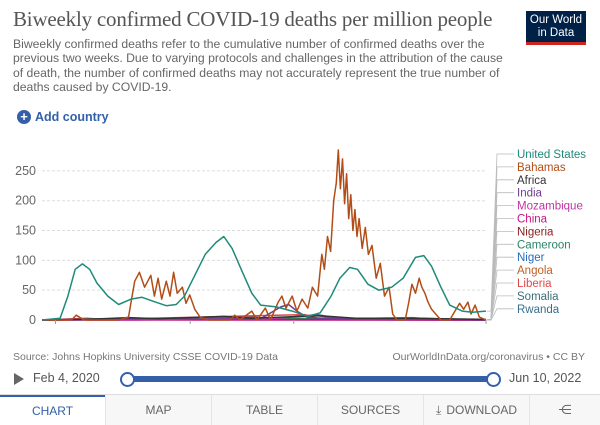 The image size is (600, 425). I want to click on legend-label-united-states: United States, so click(551, 155).